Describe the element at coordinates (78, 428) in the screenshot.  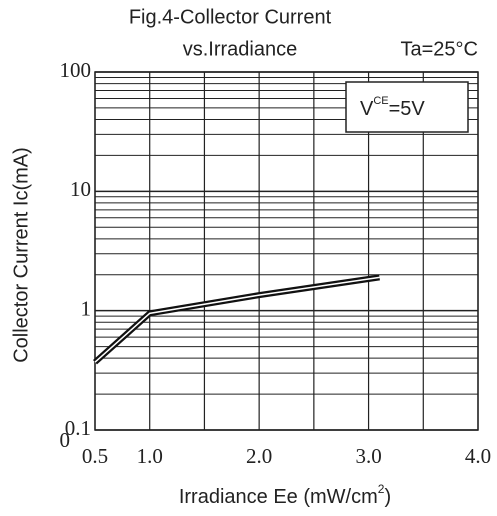
I see `y-tick-label: 0.1` at that location.